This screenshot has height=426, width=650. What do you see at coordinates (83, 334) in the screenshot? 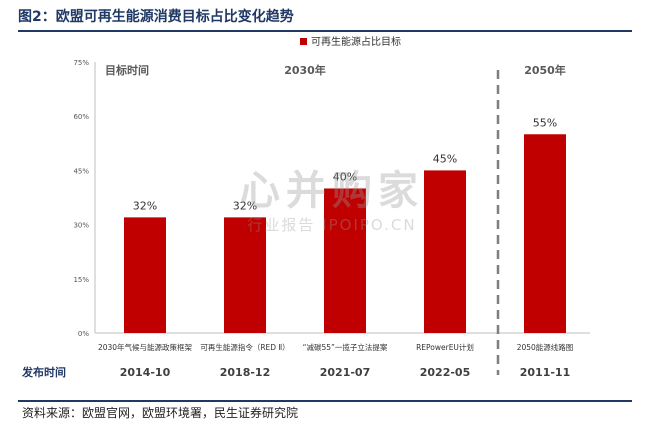
I see `y-tick-label: 0%` at bounding box center [83, 334].